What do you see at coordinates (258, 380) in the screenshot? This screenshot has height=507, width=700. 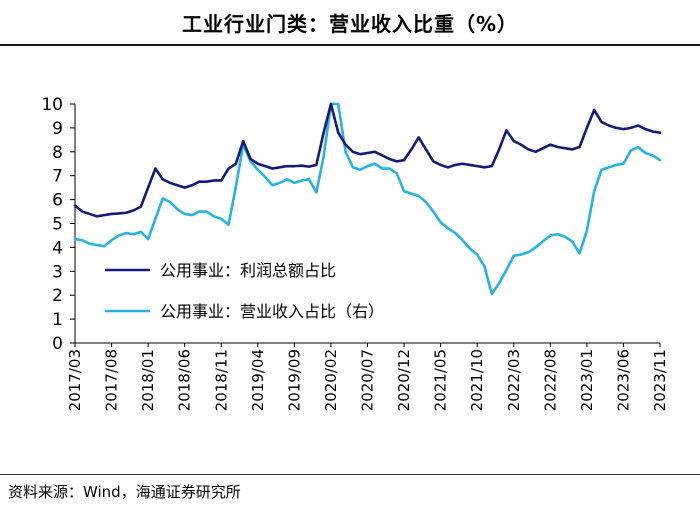 I see `x-tick-label: 2019/04` at bounding box center [258, 380].